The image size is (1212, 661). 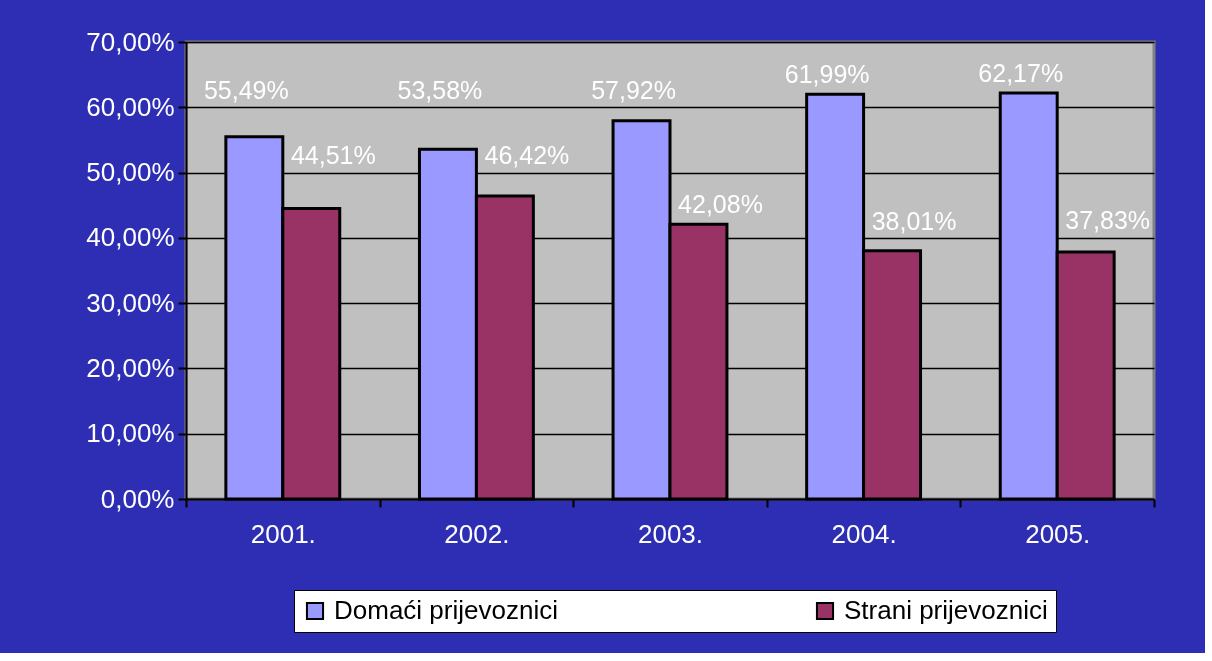 What do you see at coordinates (946, 610) in the screenshot?
I see `legend-label: Strani prijevoznici` at bounding box center [946, 610].